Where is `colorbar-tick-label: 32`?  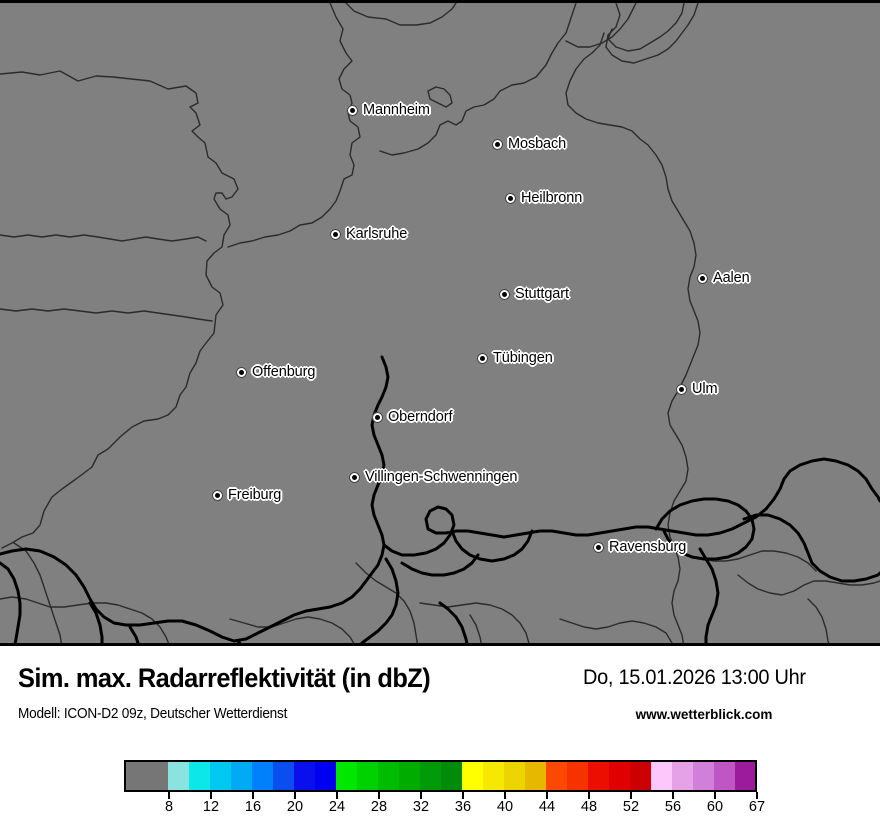
colorbar-tick-label: 32 is located at coordinates (421, 807).